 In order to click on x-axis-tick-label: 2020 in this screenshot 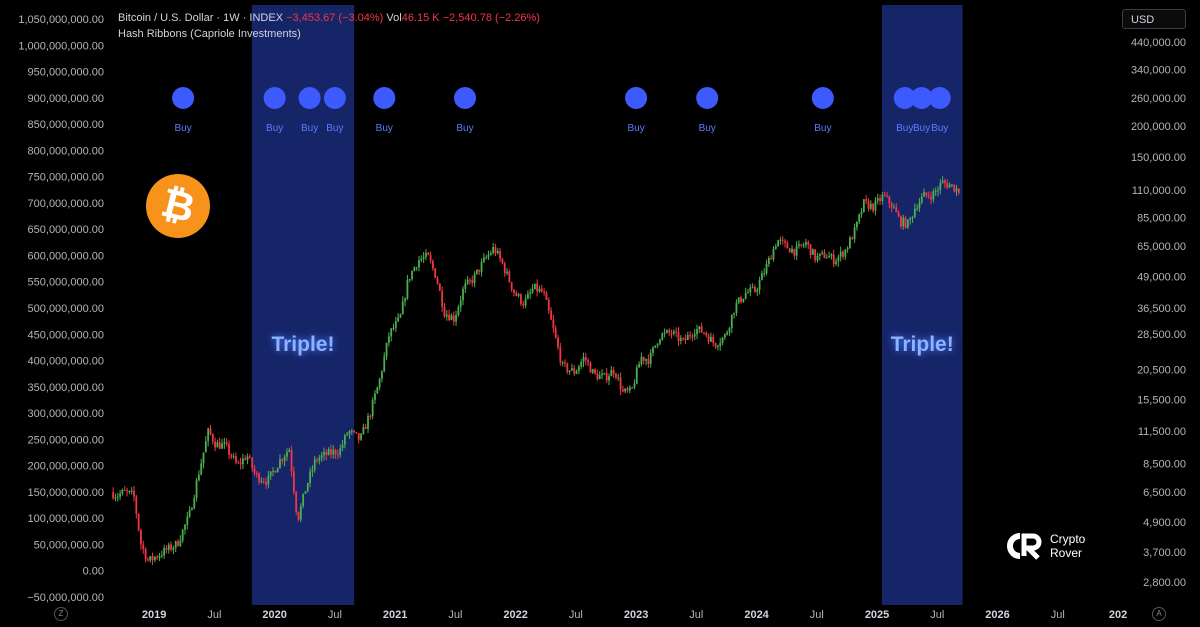, I will do `click(274, 615)`.